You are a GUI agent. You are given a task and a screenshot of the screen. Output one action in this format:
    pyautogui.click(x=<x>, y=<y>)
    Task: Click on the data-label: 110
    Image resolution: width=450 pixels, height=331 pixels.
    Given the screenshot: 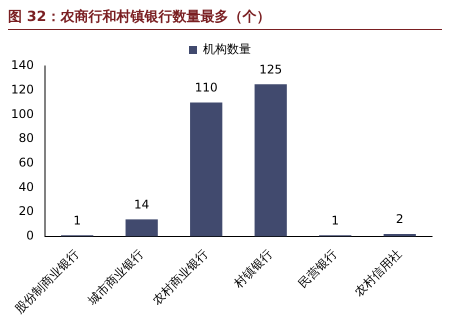 What is the action you would take?
    pyautogui.click(x=206, y=87)
    